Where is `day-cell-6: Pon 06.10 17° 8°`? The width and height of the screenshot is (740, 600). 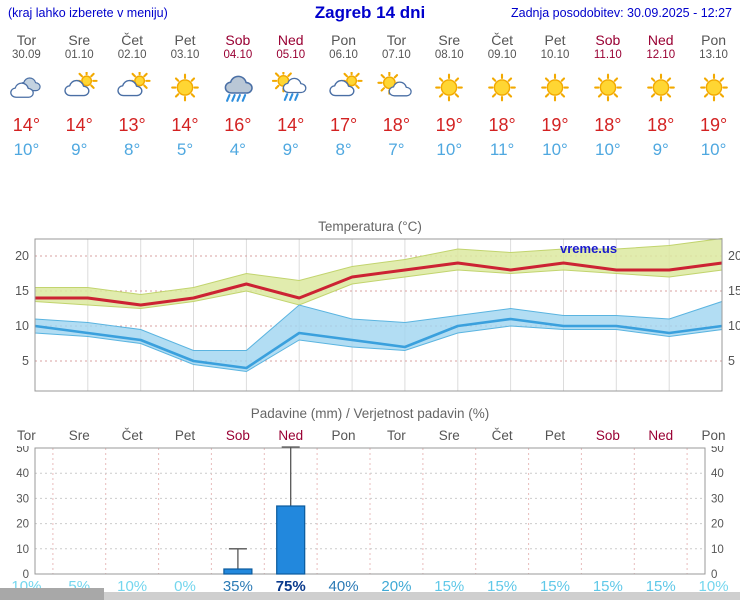 day-cell-6: Pon 06.10 17° 8° is located at coordinates (343, 96).